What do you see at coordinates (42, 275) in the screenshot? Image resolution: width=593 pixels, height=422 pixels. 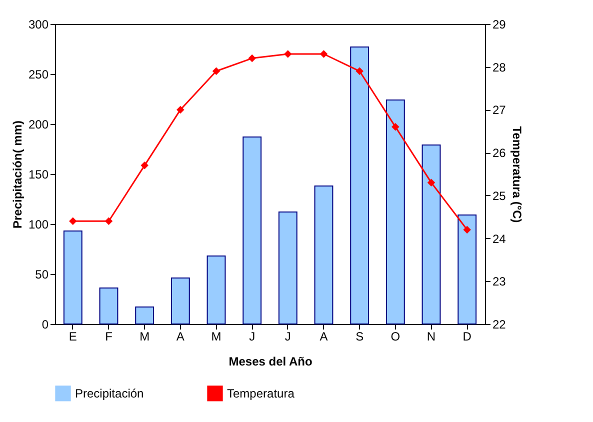 I see `y-tick-label: 50` at bounding box center [42, 275].